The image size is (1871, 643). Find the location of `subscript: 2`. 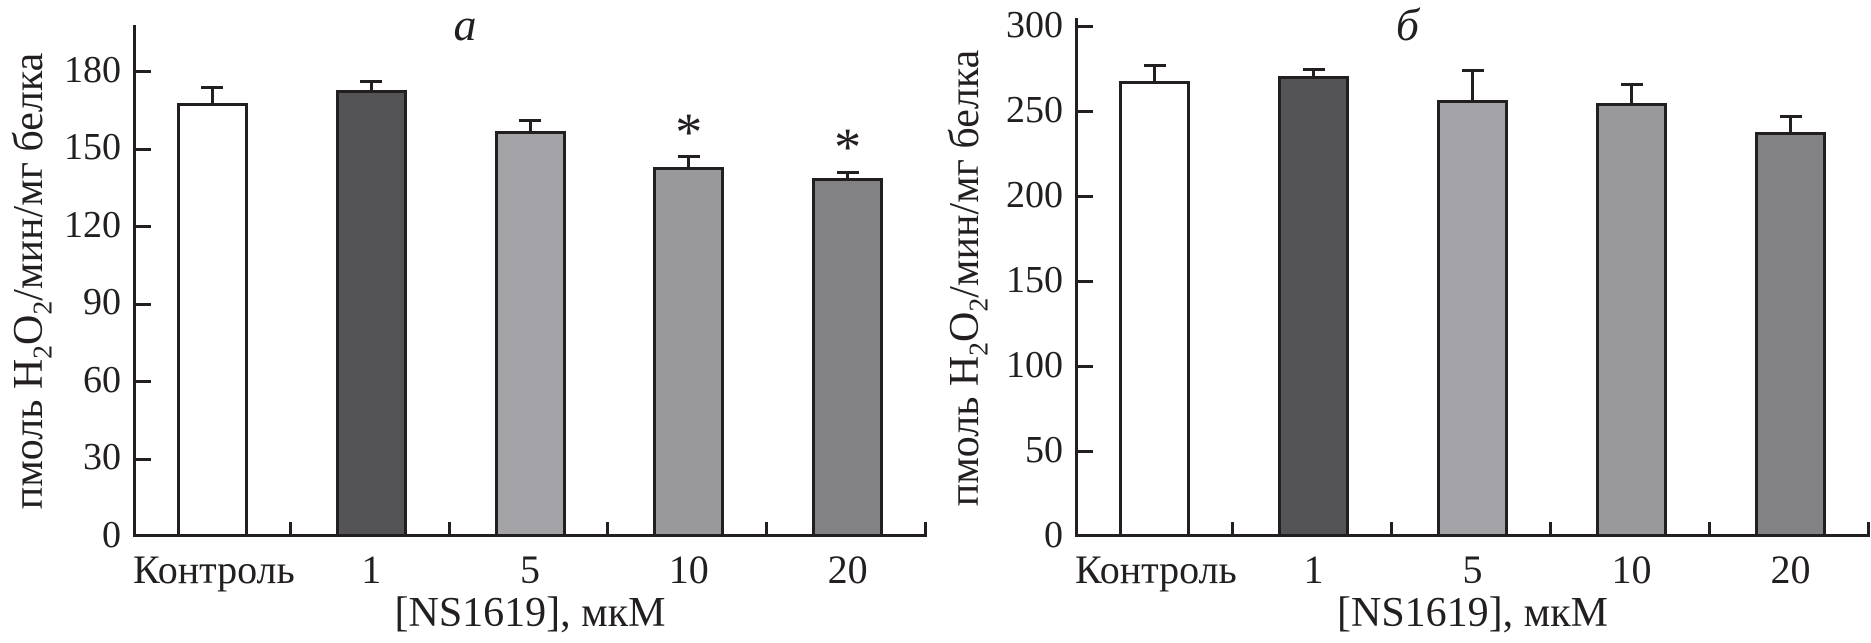

subscript: 2 is located at coordinates (42, 351).